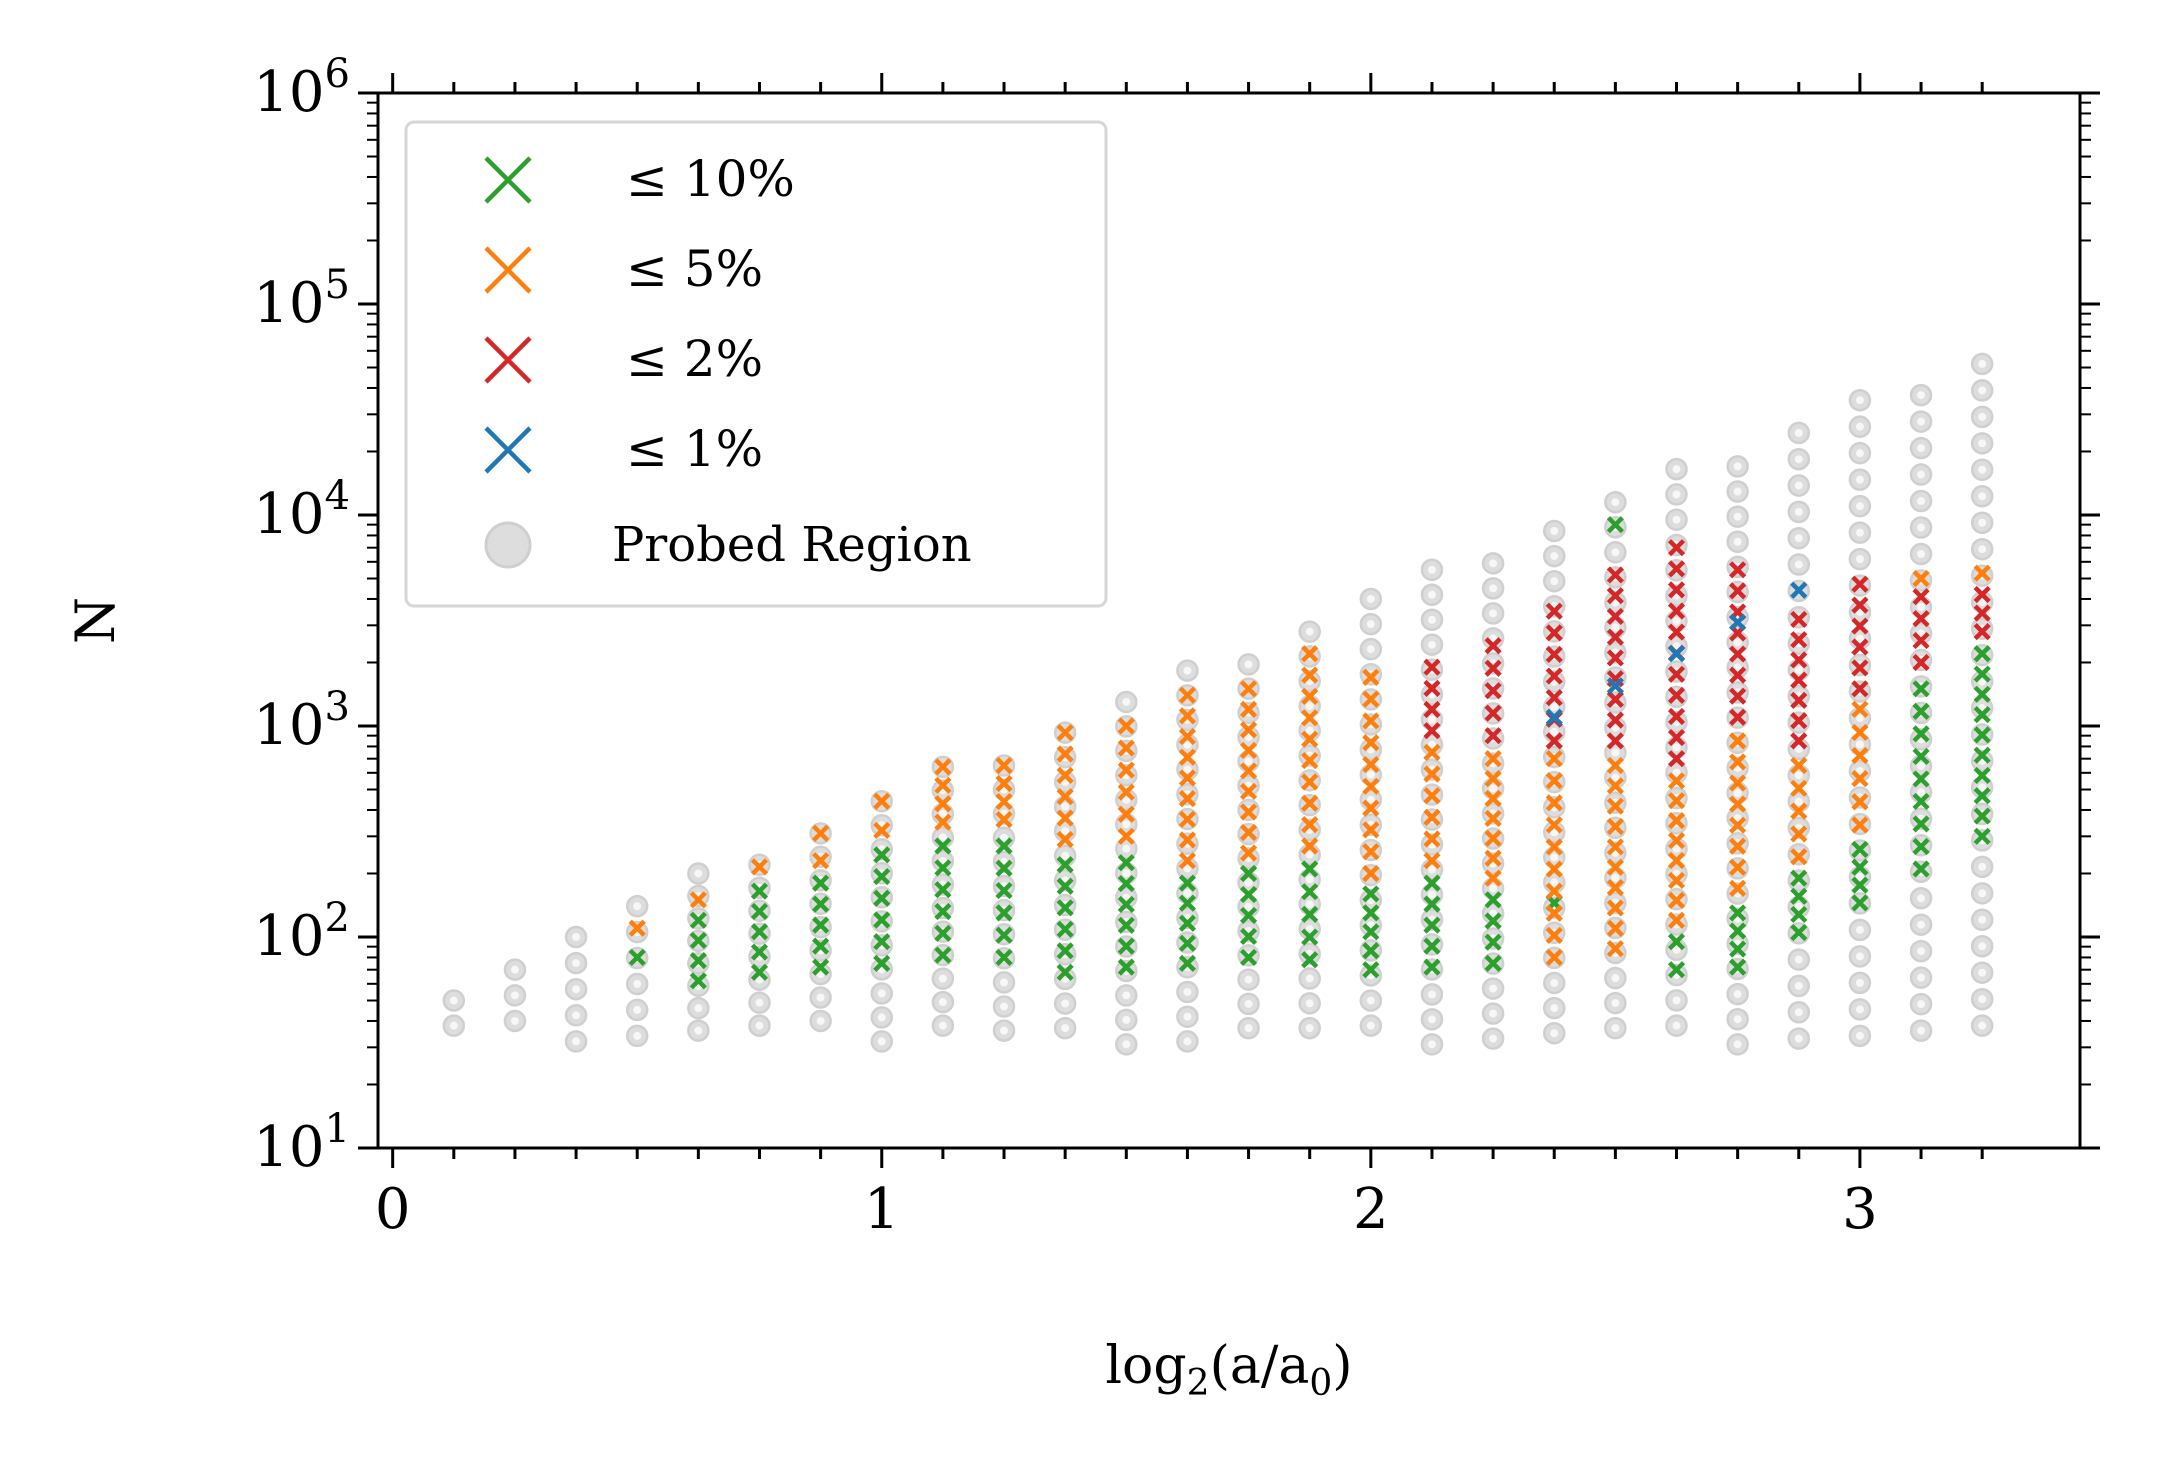 The height and width of the screenshot is (1466, 2157). What do you see at coordinates (301, 88) in the screenshot?
I see `y-tick-label: 10⁶` at bounding box center [301, 88].